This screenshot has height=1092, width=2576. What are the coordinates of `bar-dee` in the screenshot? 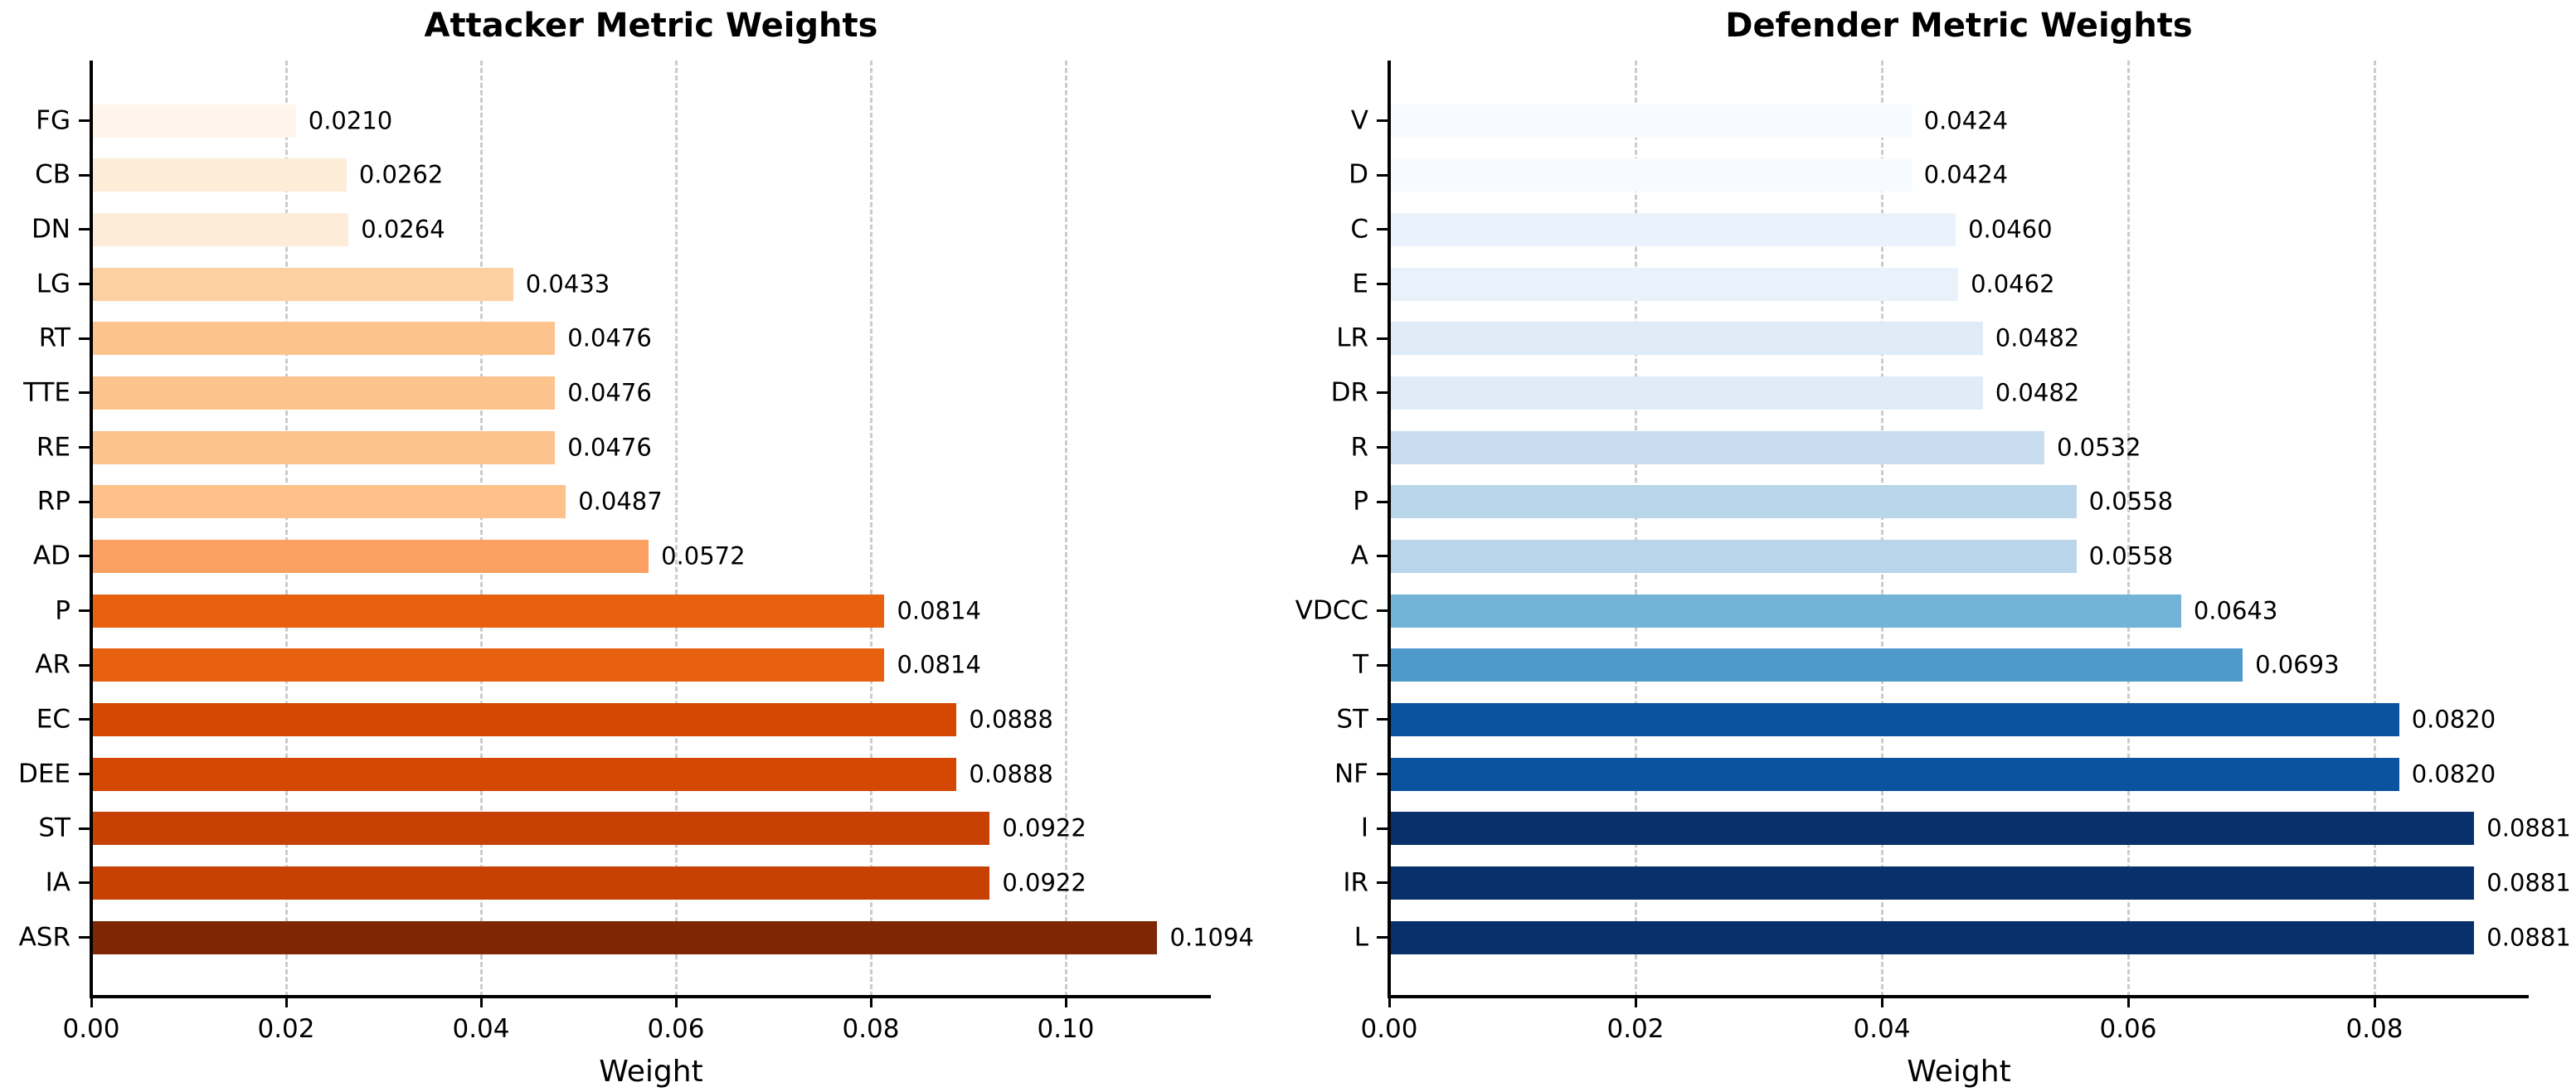 It's located at (524, 774).